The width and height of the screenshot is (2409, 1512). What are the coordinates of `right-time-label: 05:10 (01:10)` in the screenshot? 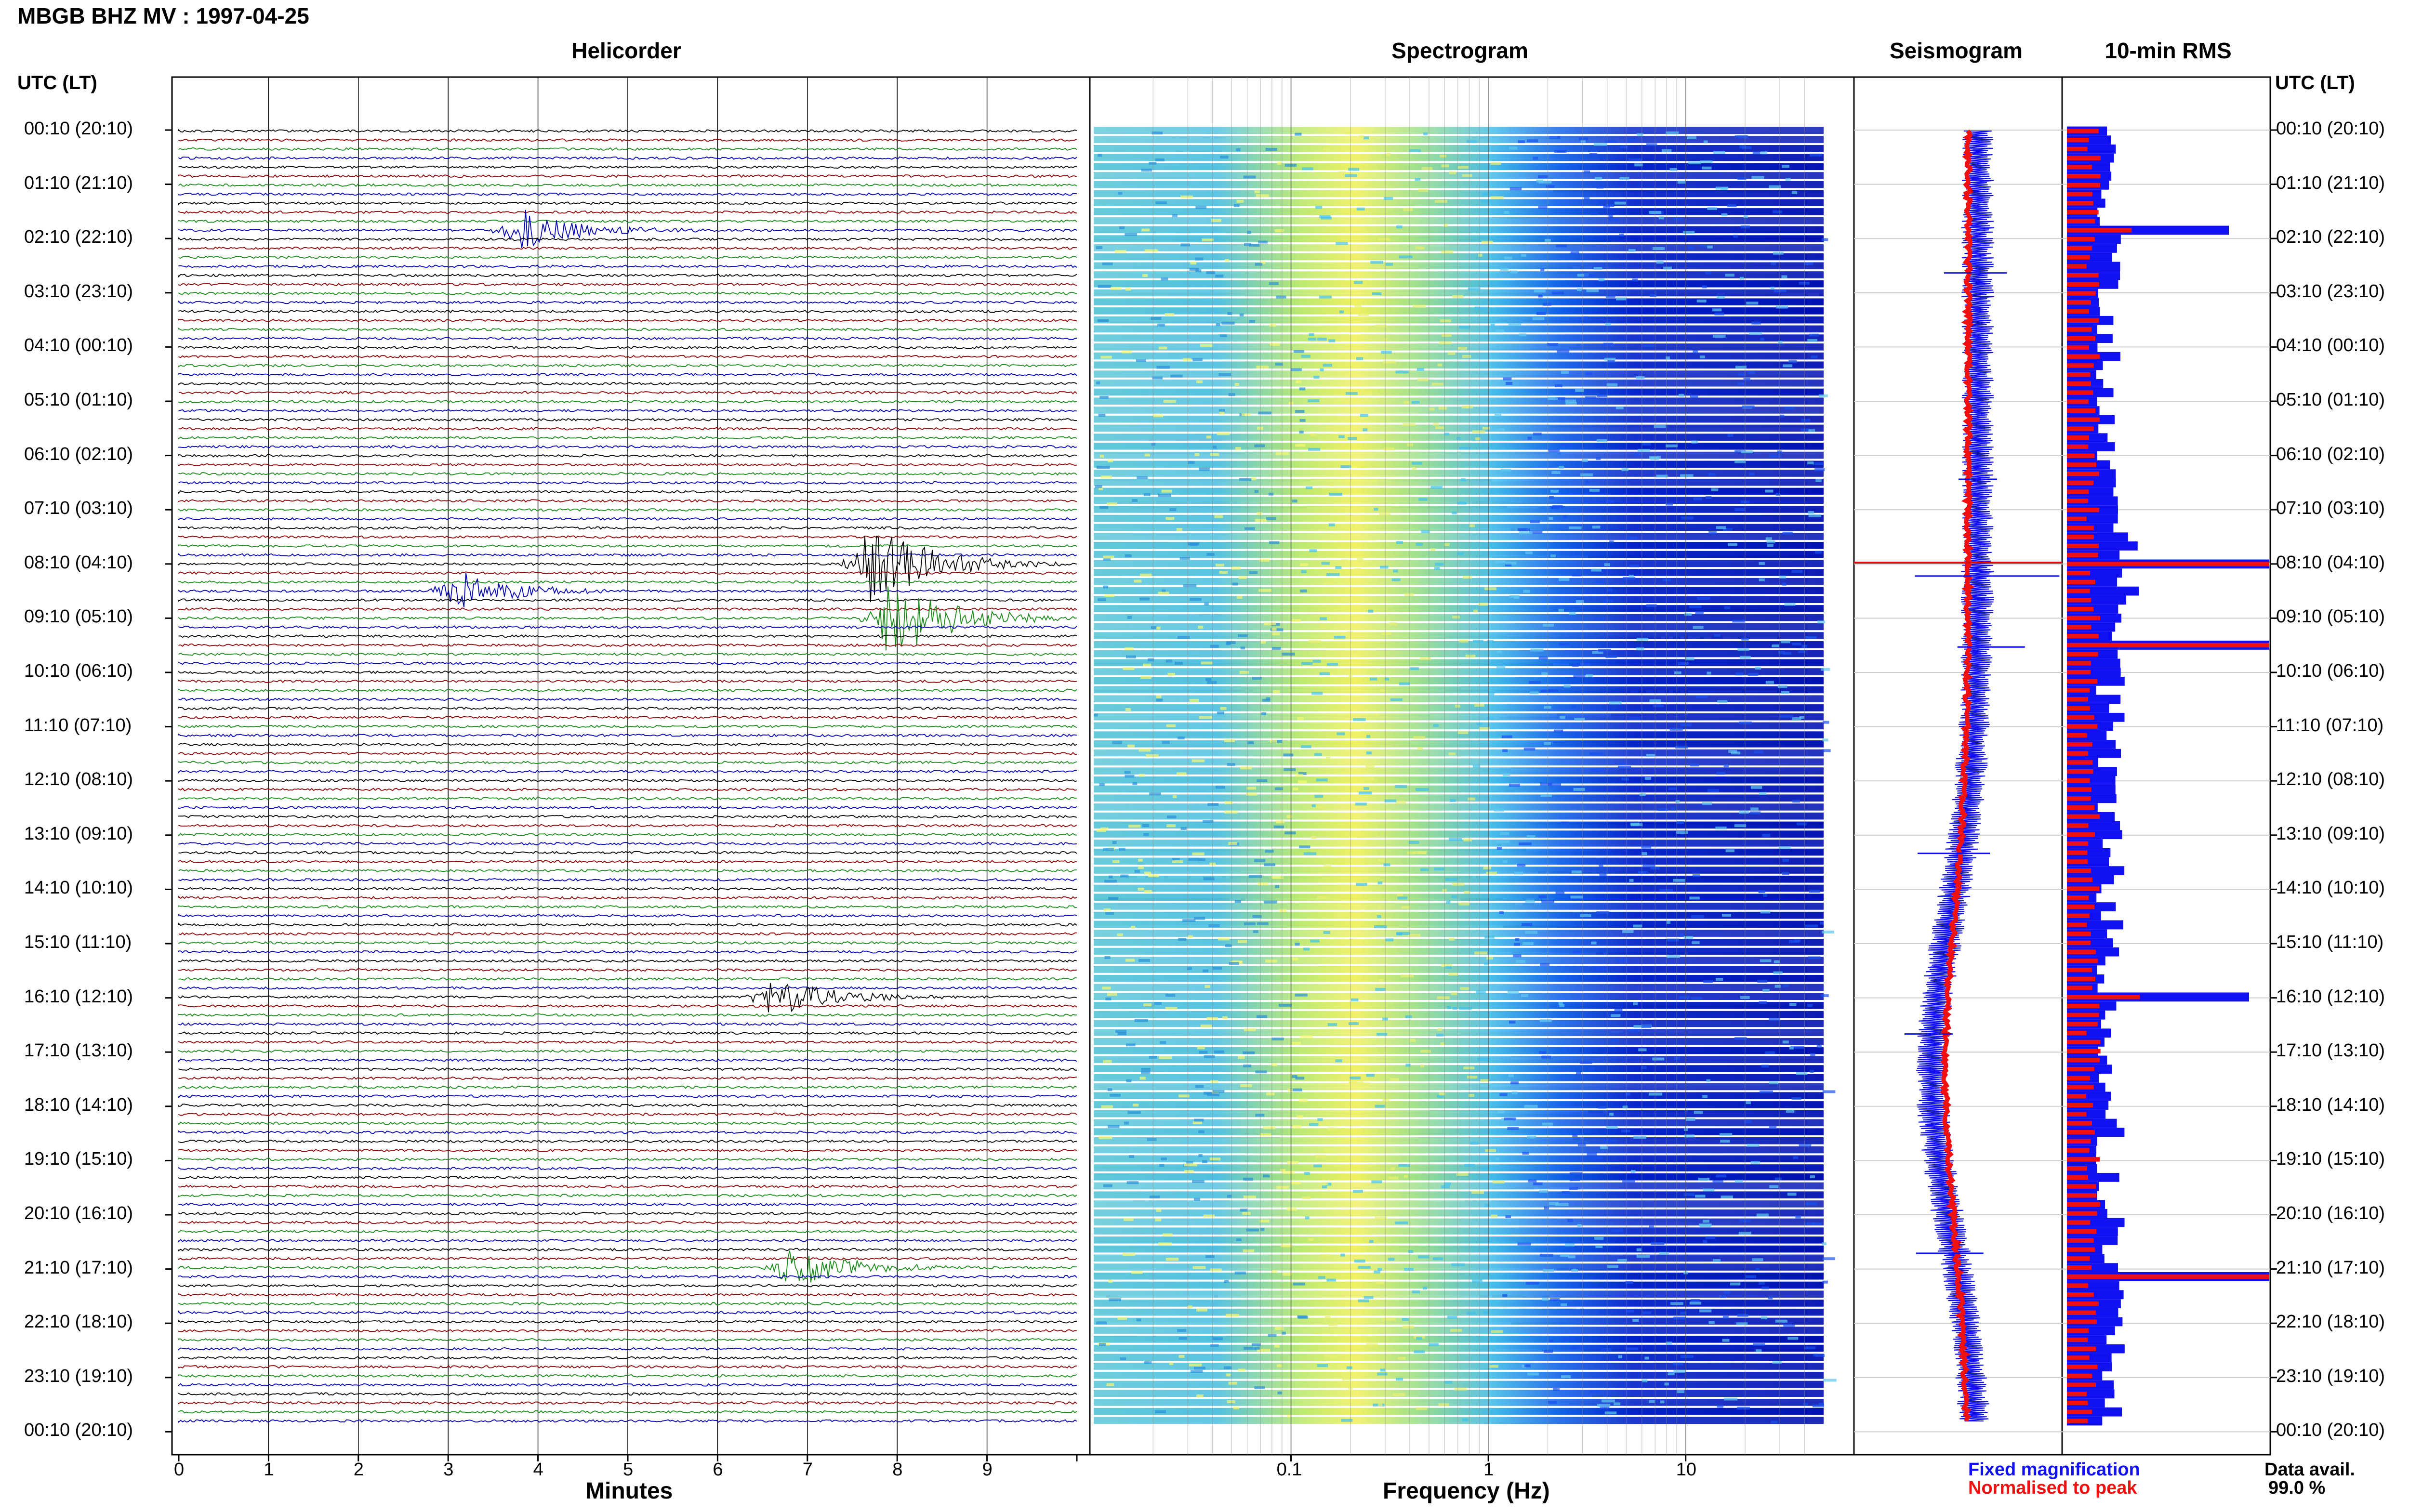 It's located at (2330, 400).